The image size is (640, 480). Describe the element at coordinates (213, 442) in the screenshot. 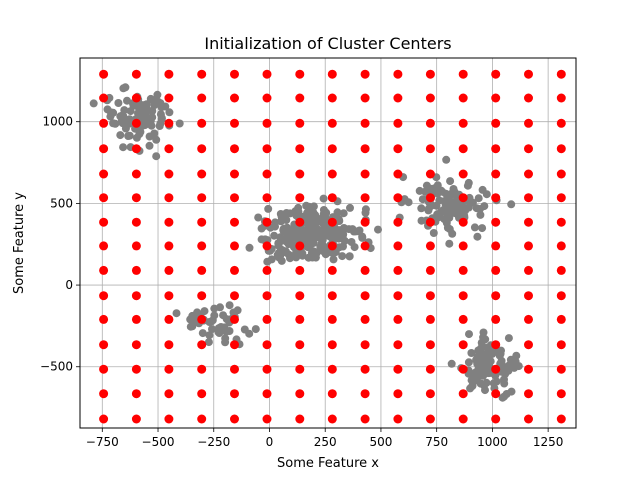

I see `x-tick-label: −250` at that location.